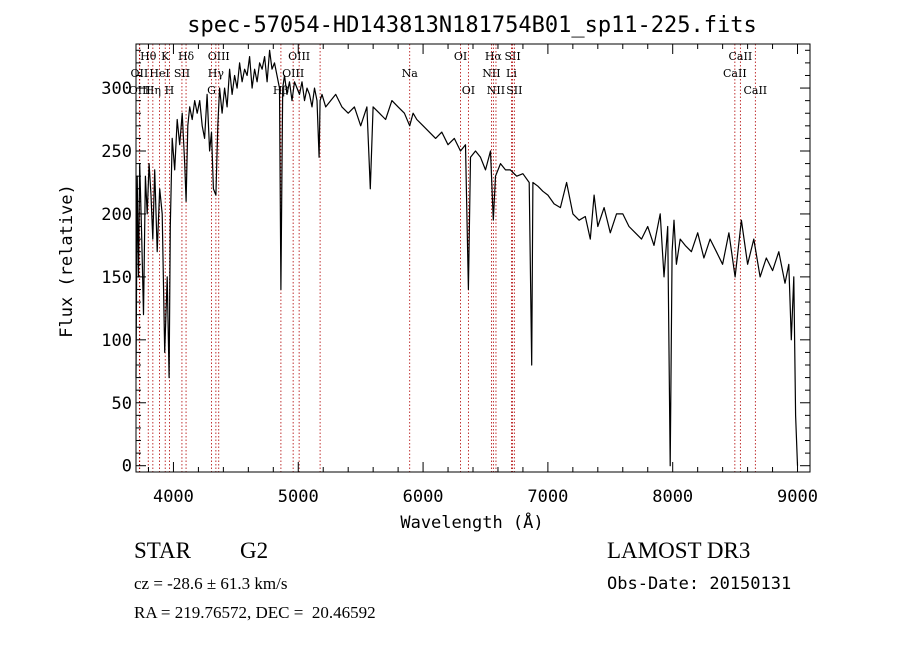 The image size is (900, 649). What do you see at coordinates (255, 612) in the screenshot?
I see `coordinates: RA = 219.76572, DEC = 20.46592` at bounding box center [255, 612].